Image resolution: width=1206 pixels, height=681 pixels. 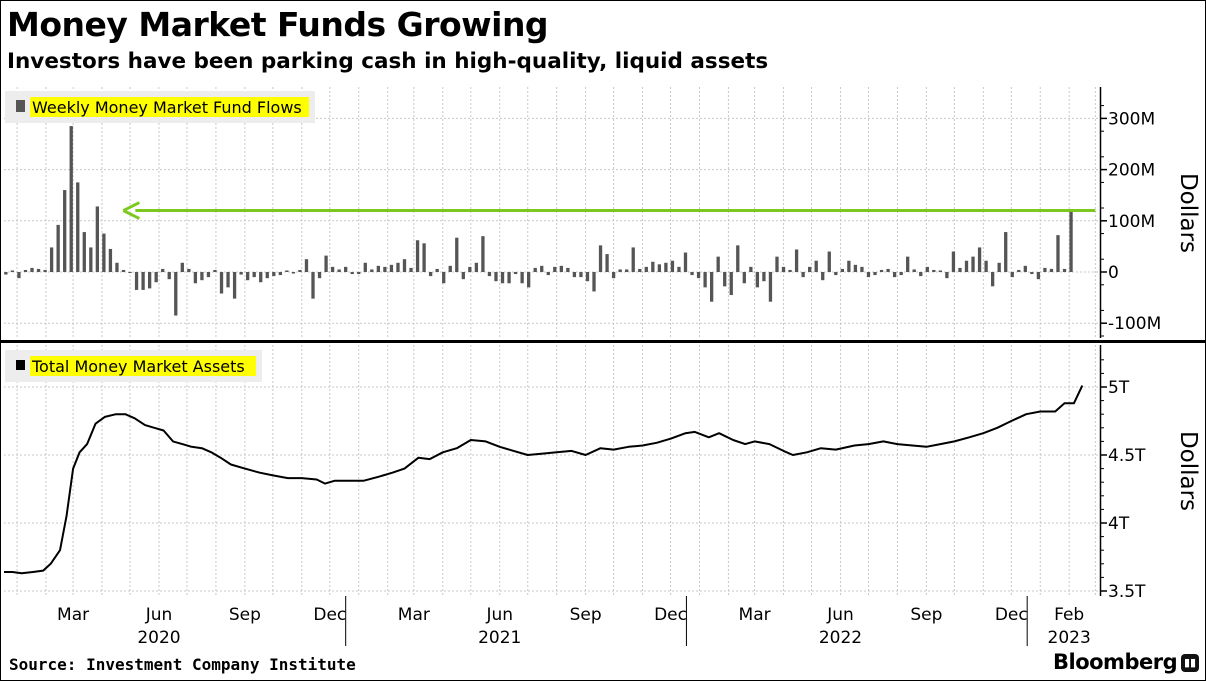 I want to click on y-tick-label: -100M, so click(x=1134, y=324).